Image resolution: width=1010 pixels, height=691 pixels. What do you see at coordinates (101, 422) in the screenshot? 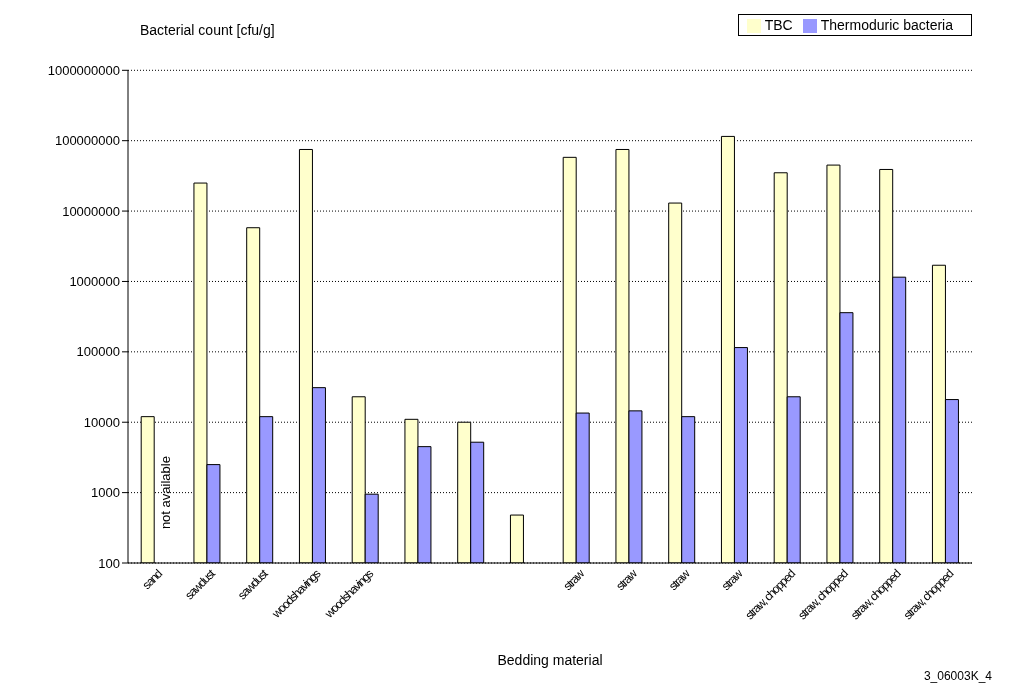
I see `y-tick-label: 10000` at bounding box center [101, 422].